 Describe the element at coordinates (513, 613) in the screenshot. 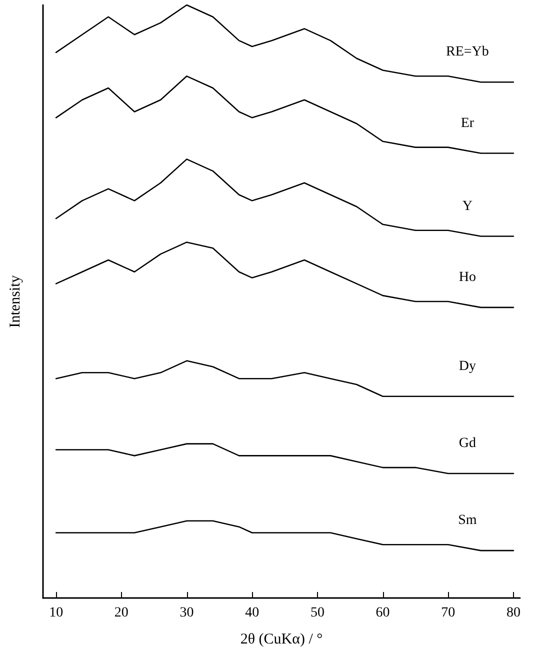

I see `x-tick-label: 80` at that location.